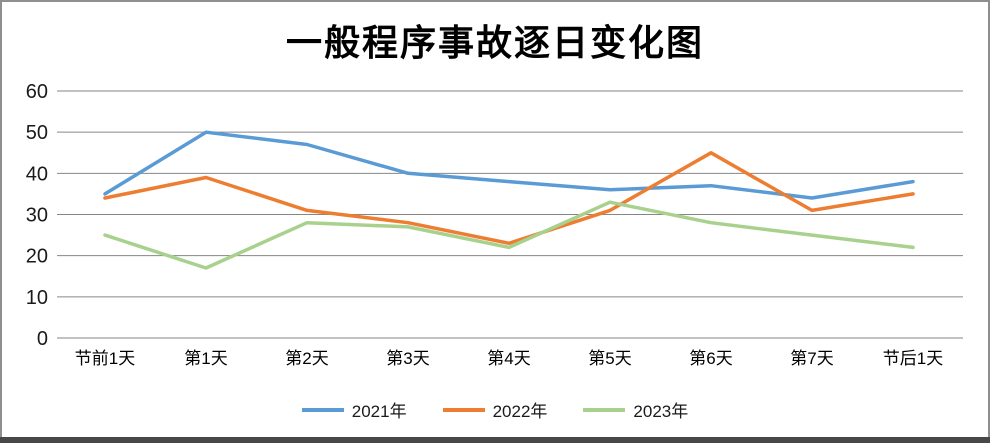 This screenshot has height=443, width=990. I want to click on legend: 2021年 2022年 2023年, so click(495, 409).